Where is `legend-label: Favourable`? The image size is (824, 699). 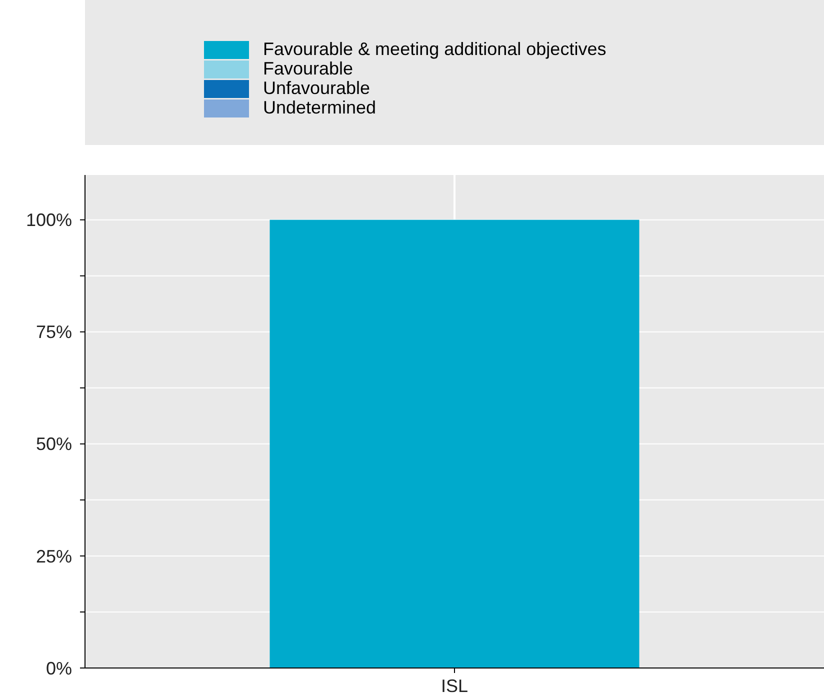
legend-label: Favourable is located at coordinates (308, 68).